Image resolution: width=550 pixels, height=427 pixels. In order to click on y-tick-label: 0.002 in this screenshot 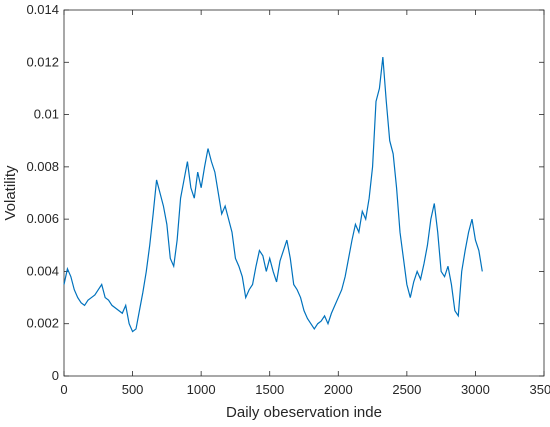, I will do `click(42, 323)`.